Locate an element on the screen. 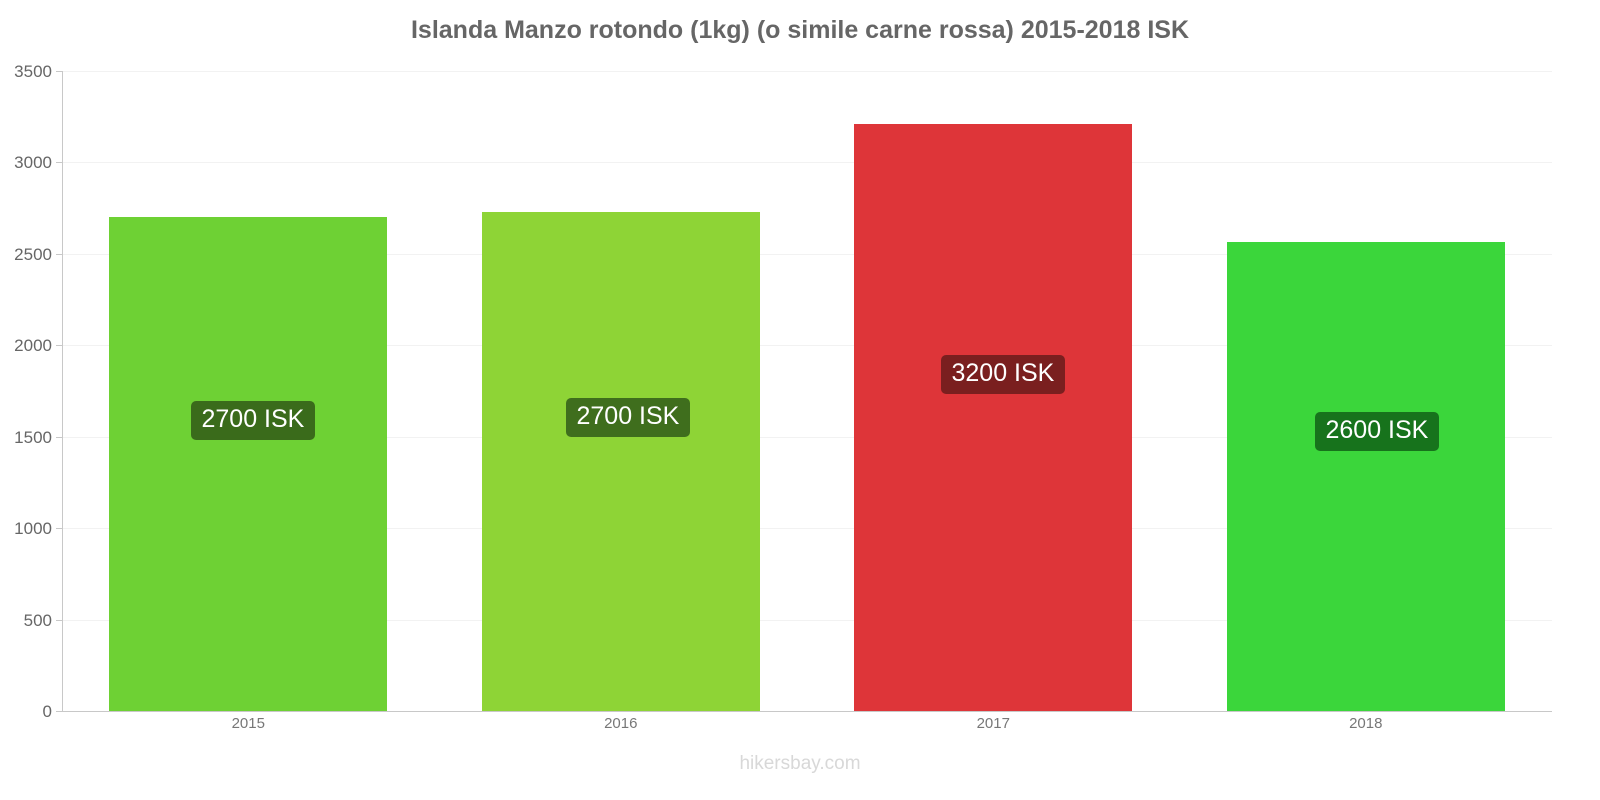  y-tick-label: 500 is located at coordinates (37, 620).